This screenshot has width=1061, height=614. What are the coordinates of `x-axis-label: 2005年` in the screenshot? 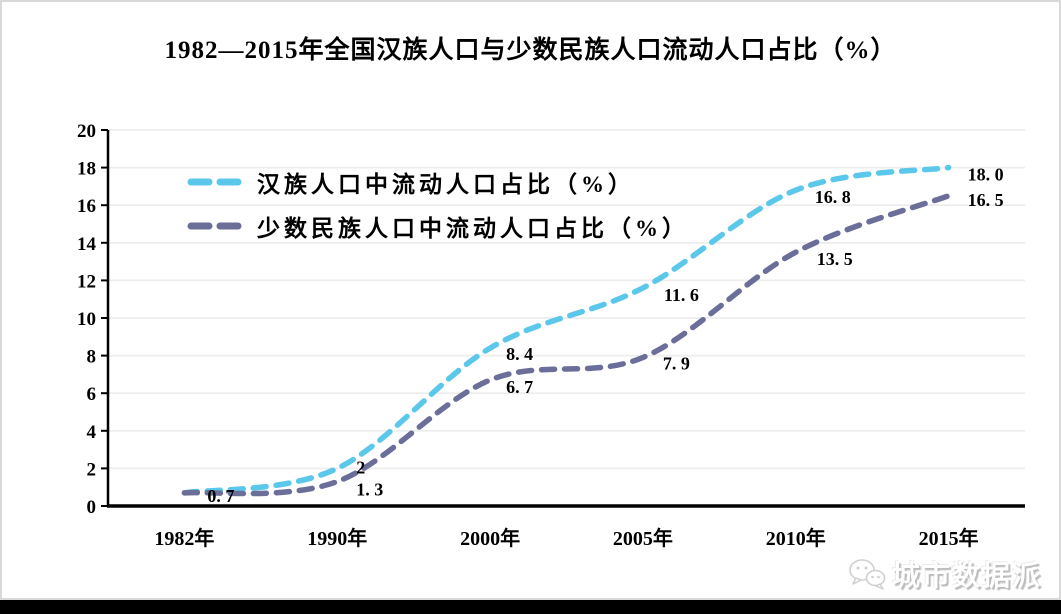 It's located at (643, 538).